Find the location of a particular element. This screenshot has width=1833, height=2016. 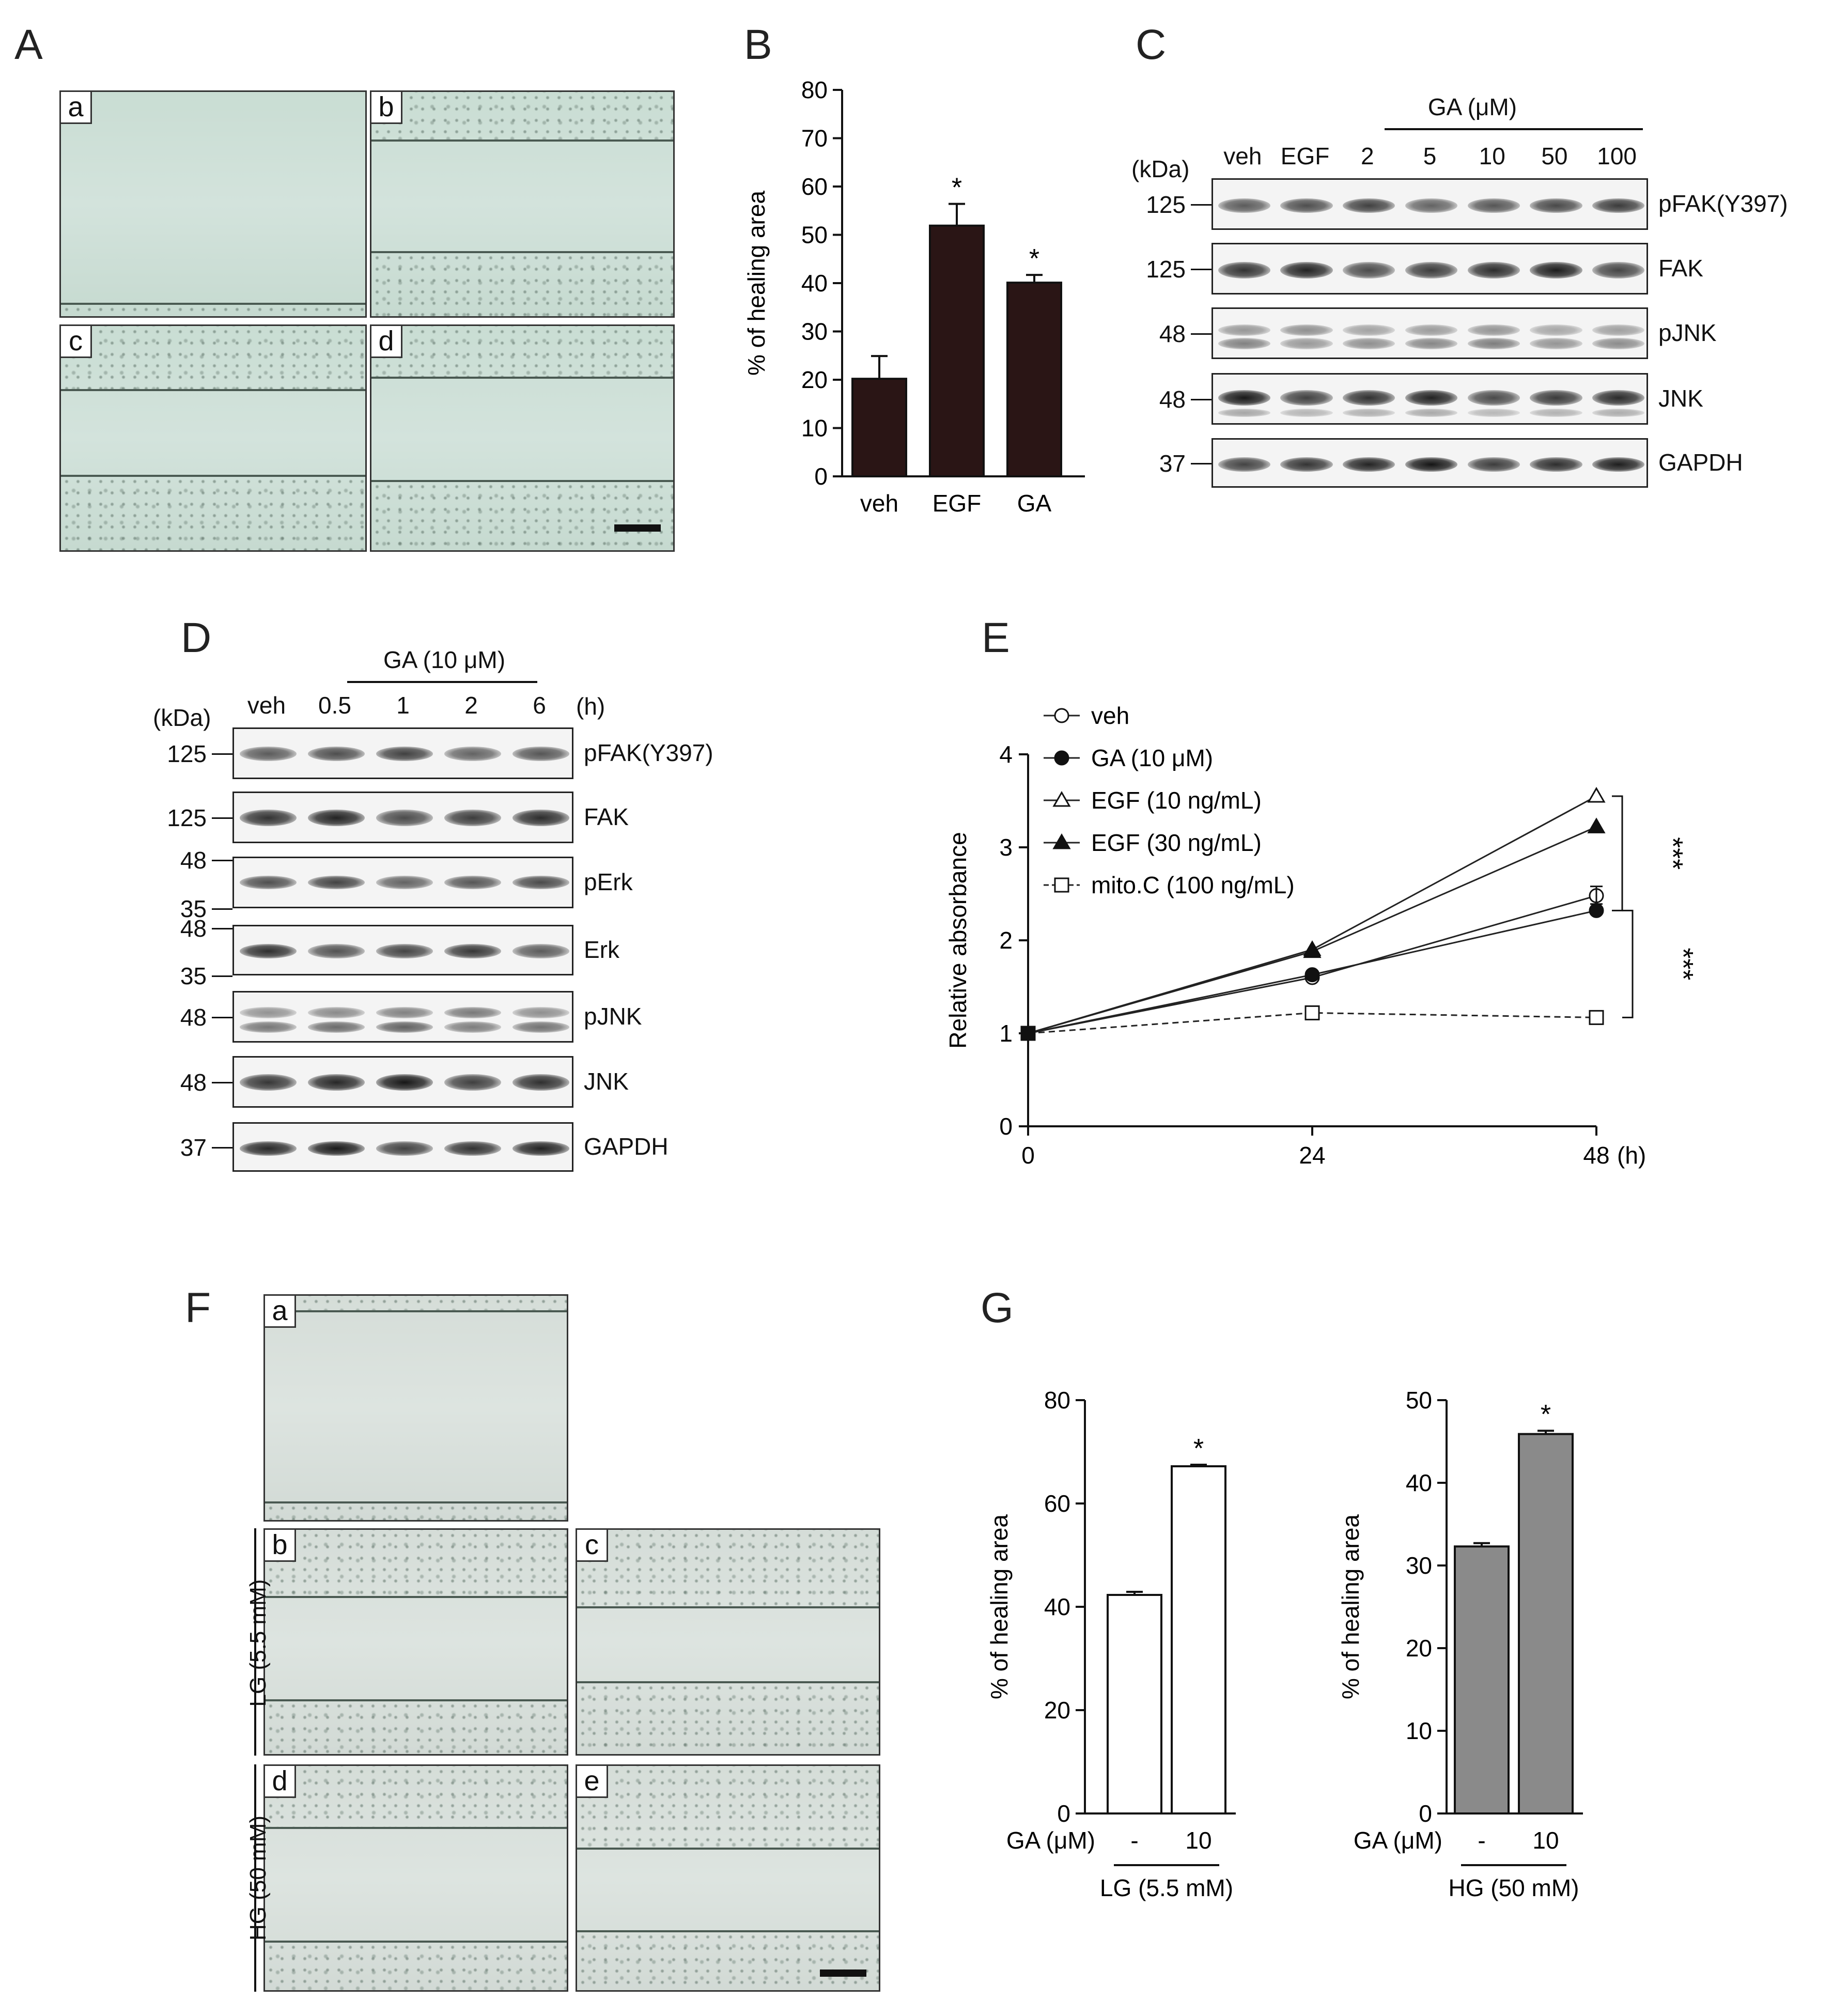

significance-mark: *** is located at coordinates (1673, 854).